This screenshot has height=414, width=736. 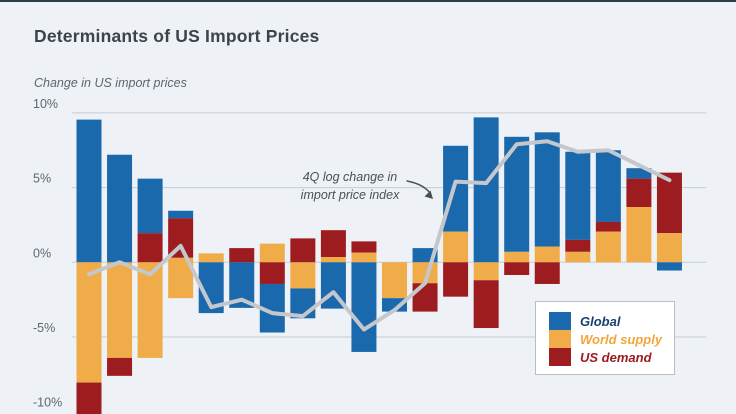 I want to click on legend-label-global: Global, so click(x=600, y=321).